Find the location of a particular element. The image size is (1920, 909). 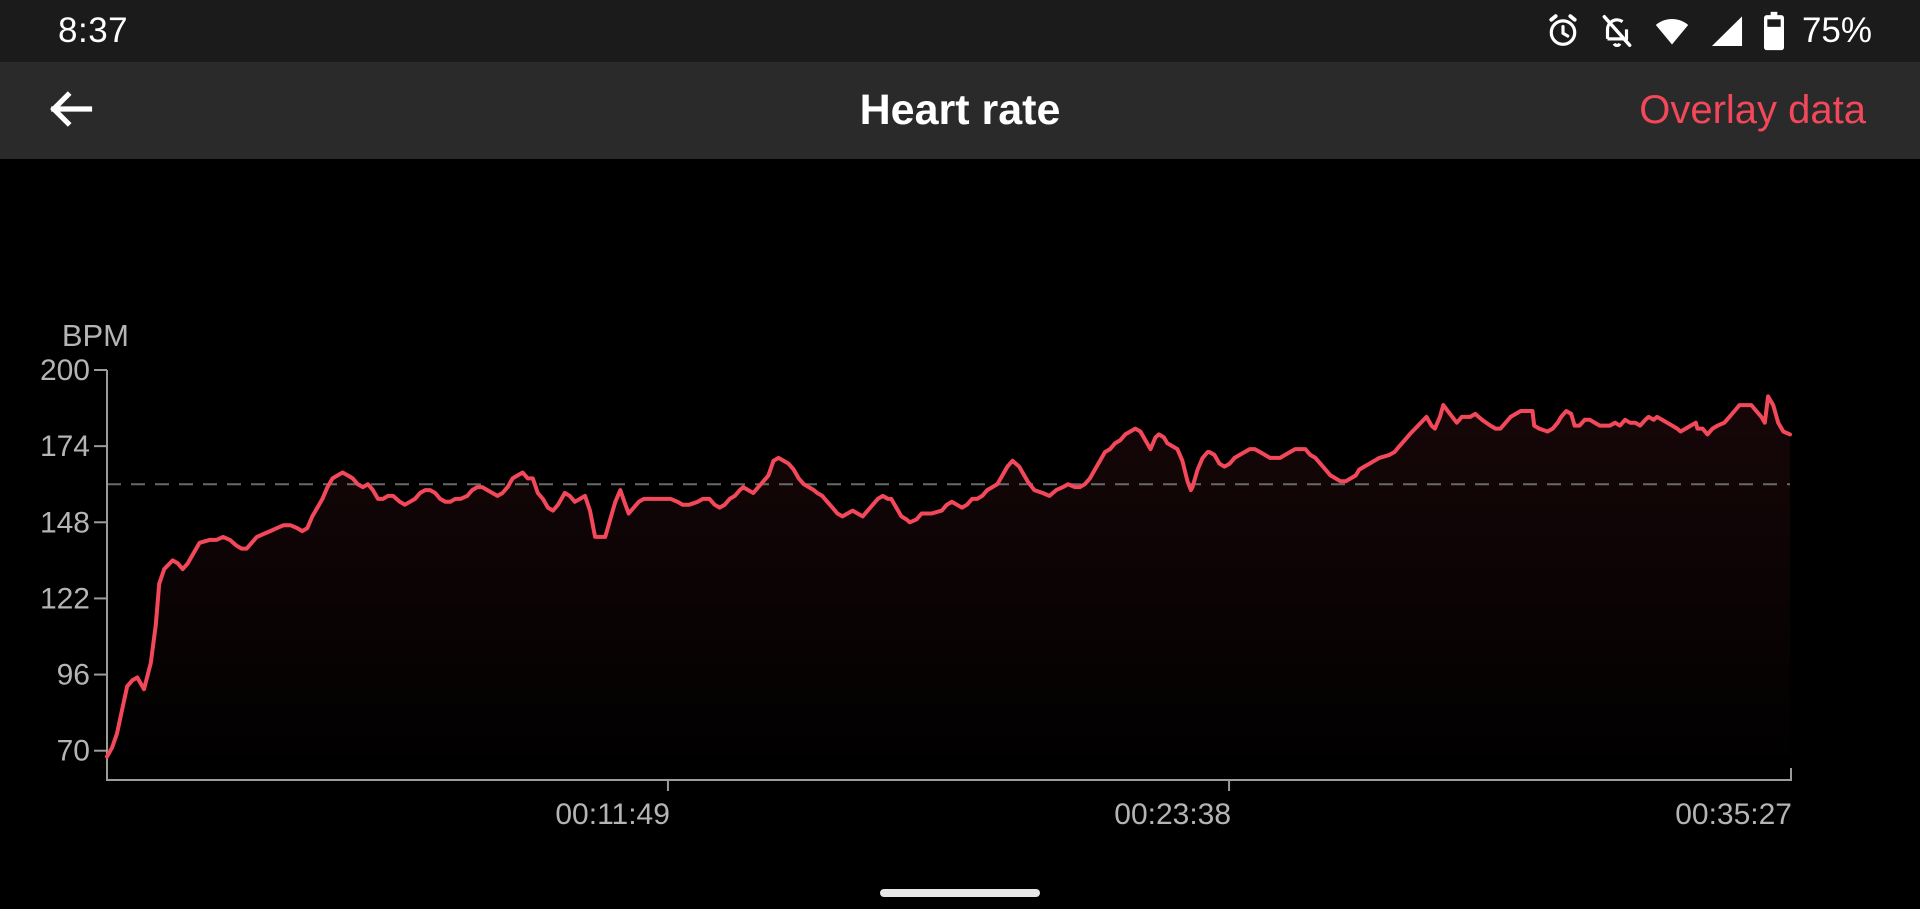

x-tick-label: 00:11:49 is located at coordinates (612, 814).